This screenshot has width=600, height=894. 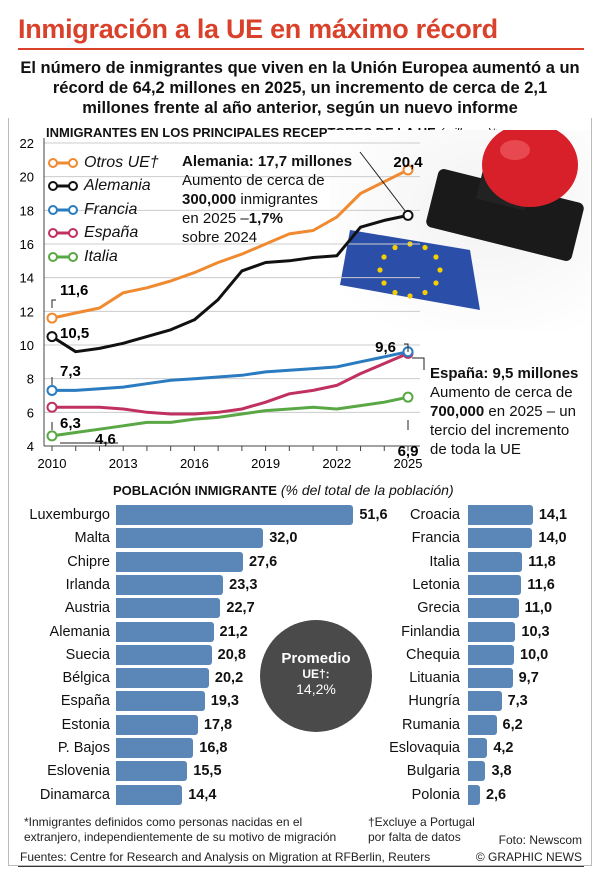 What do you see at coordinates (103, 257) in the screenshot?
I see `legend-item-italia: Italia` at bounding box center [103, 257].